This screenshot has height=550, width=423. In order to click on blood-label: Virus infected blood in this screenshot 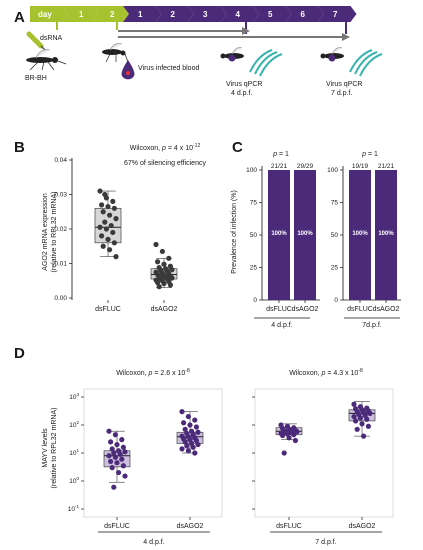, I will do `click(168, 68)`.